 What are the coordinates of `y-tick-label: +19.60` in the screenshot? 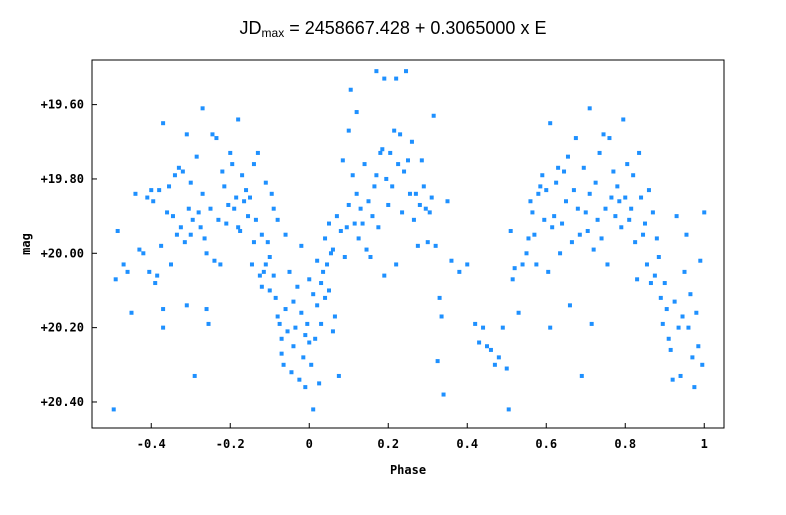 It's located at (62, 105).